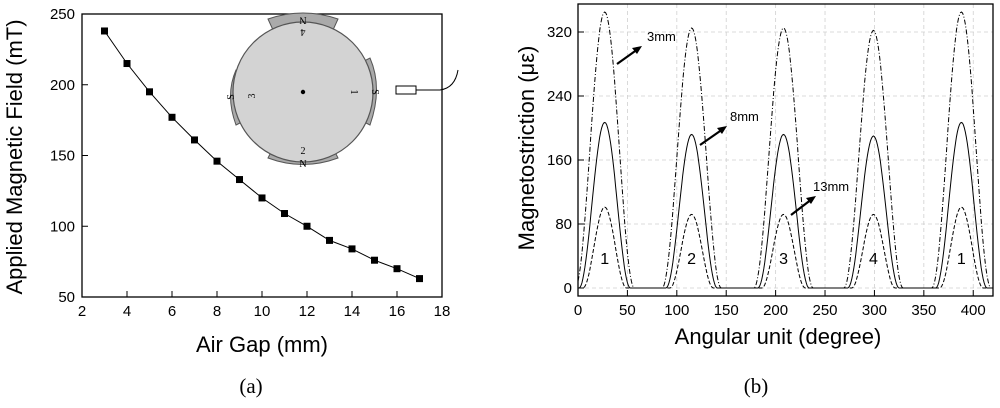 This screenshot has width=1000, height=408. Describe the element at coordinates (825, 310) in the screenshot. I see `chart-b-x-tick-label: 250` at that location.